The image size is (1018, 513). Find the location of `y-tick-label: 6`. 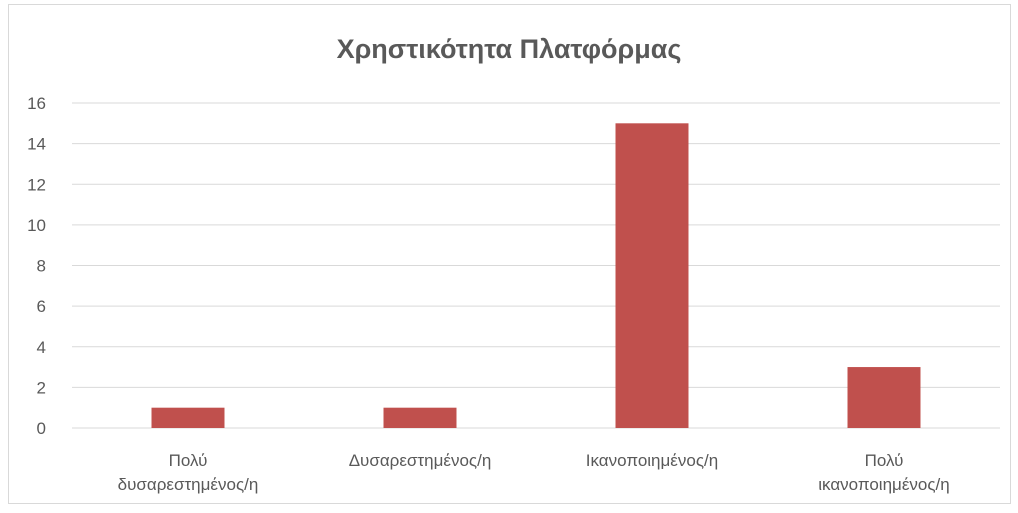

y-tick-label: 6 is located at coordinates (41, 306).